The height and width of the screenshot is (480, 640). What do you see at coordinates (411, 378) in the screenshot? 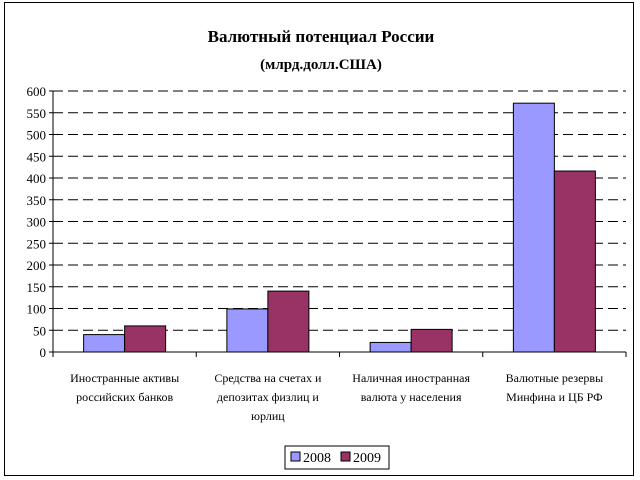
I see `x-category-label: Наличная иностранная` at bounding box center [411, 378].